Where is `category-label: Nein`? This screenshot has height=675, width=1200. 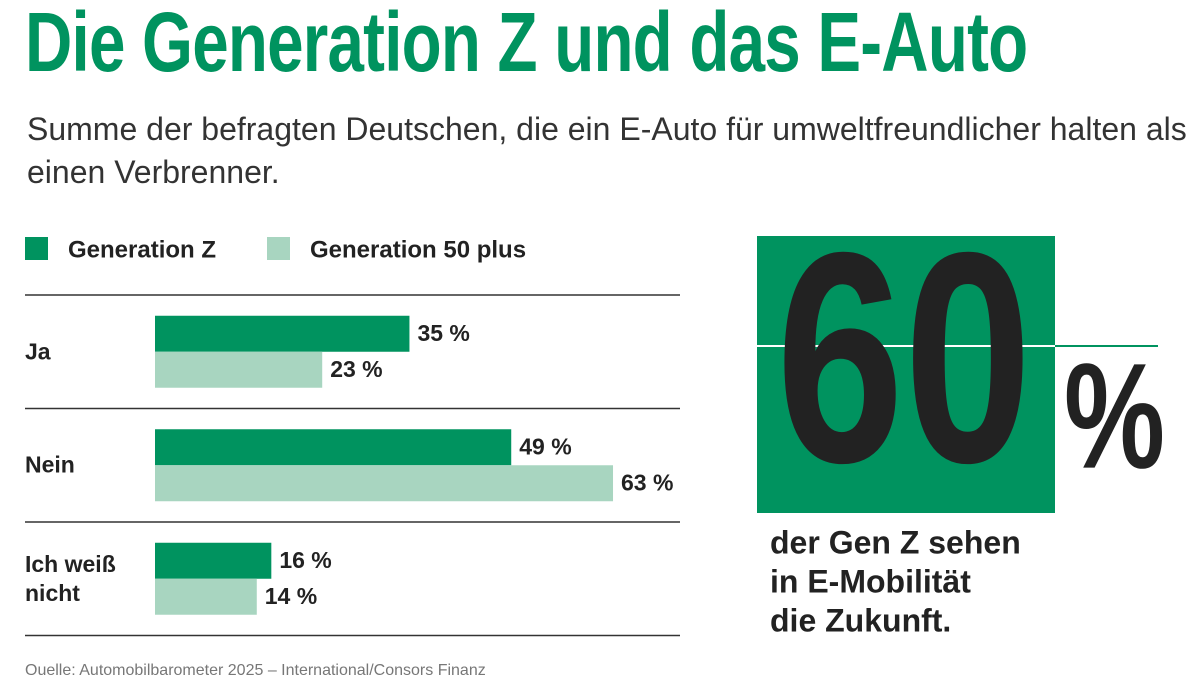
category-label: Nein is located at coordinates (50, 464).